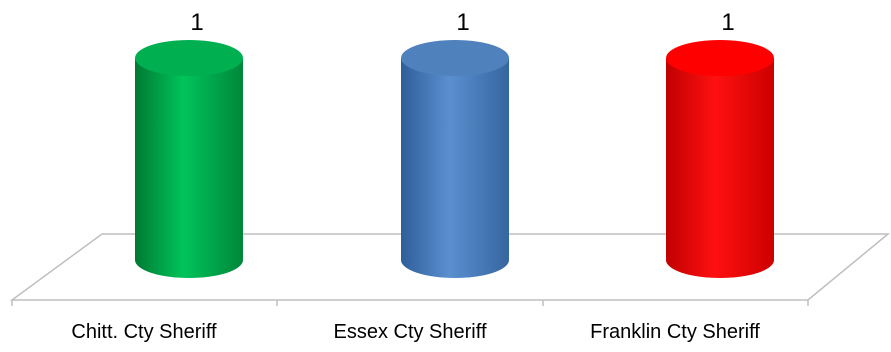 The height and width of the screenshot is (352, 891). I want to click on x-tick-label: Essex Cty Sheriff, so click(409, 332).